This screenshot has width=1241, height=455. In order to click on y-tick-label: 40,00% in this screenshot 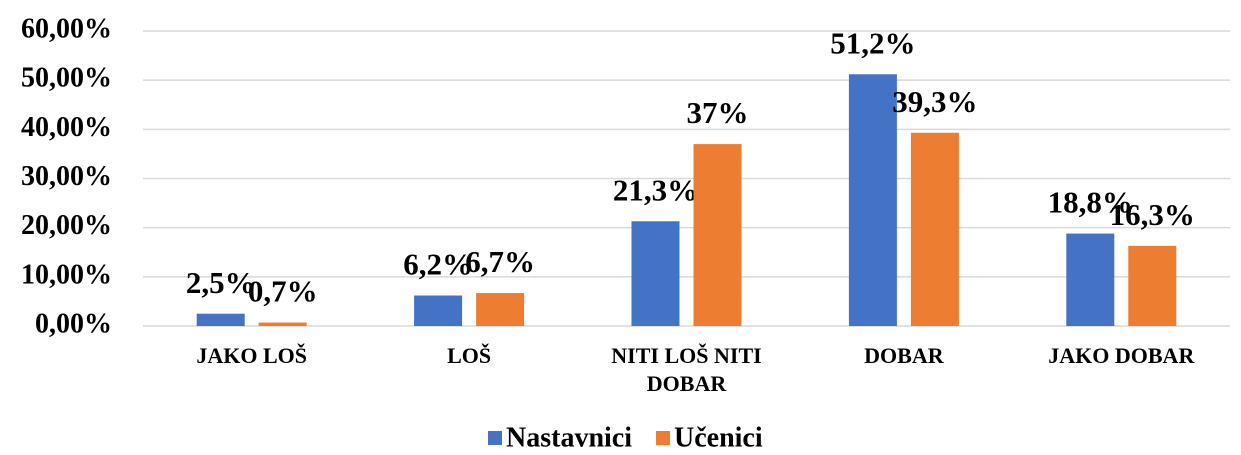, I will do `click(66, 127)`.